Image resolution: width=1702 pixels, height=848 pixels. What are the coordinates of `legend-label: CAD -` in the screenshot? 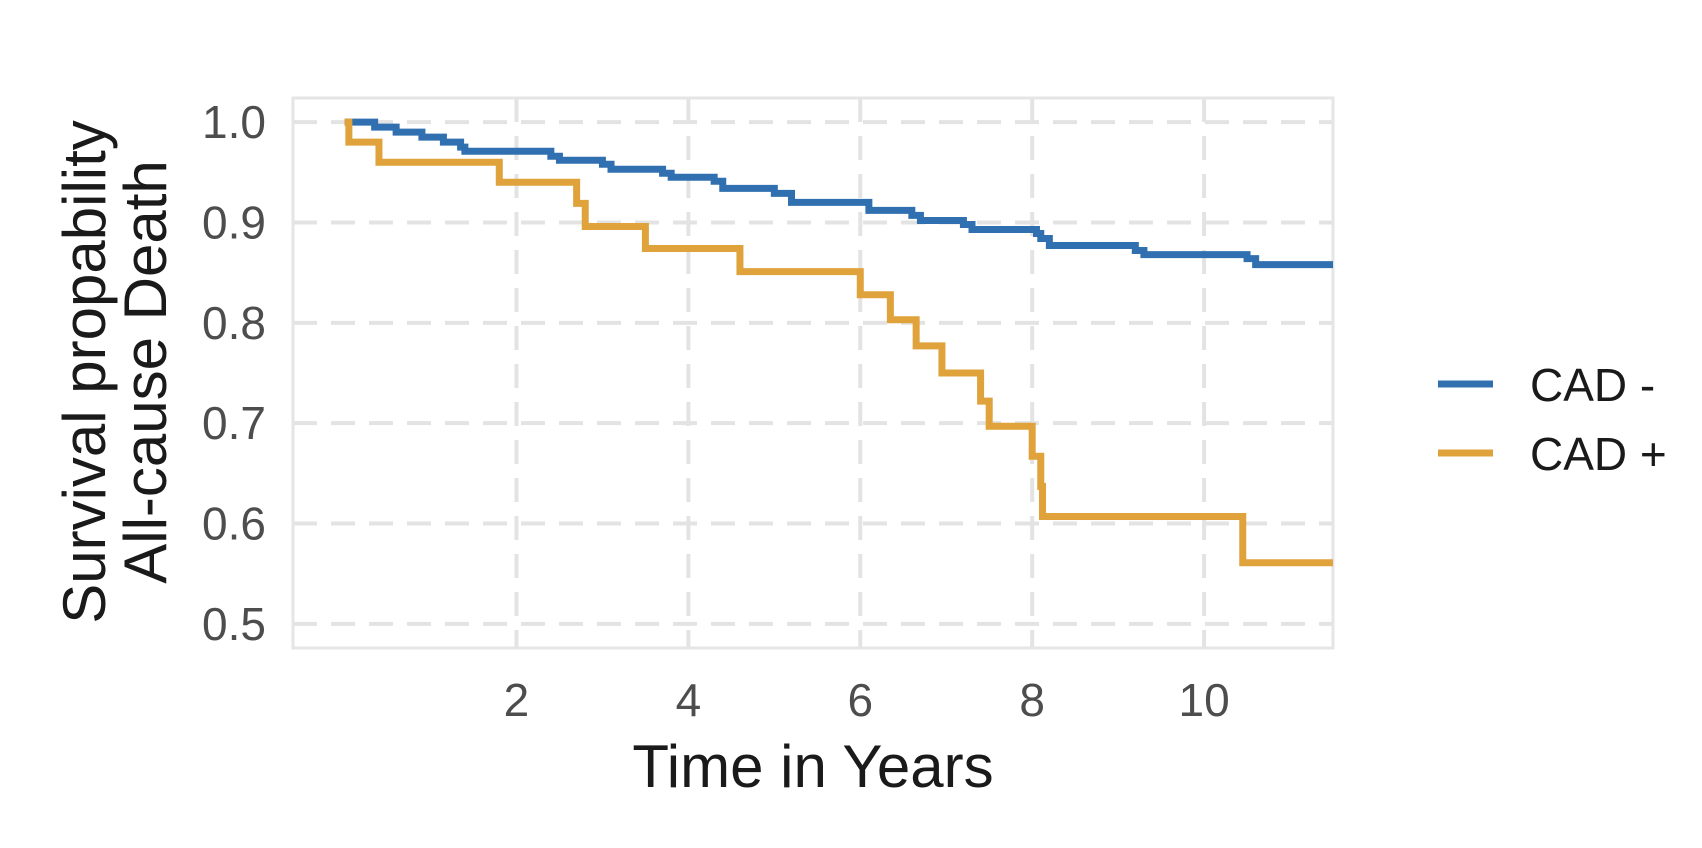 It's located at (1592, 385).